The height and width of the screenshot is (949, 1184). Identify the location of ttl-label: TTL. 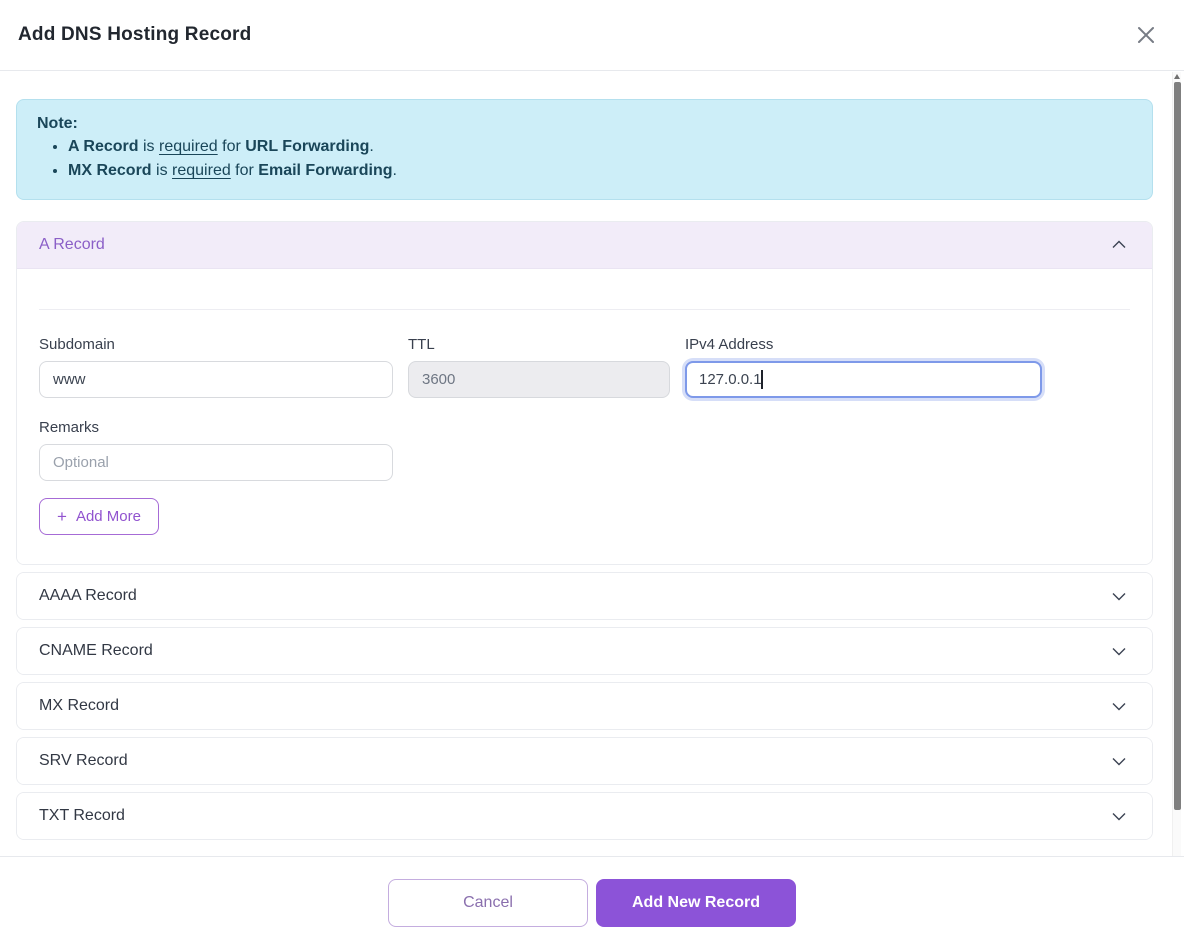
(421, 344).